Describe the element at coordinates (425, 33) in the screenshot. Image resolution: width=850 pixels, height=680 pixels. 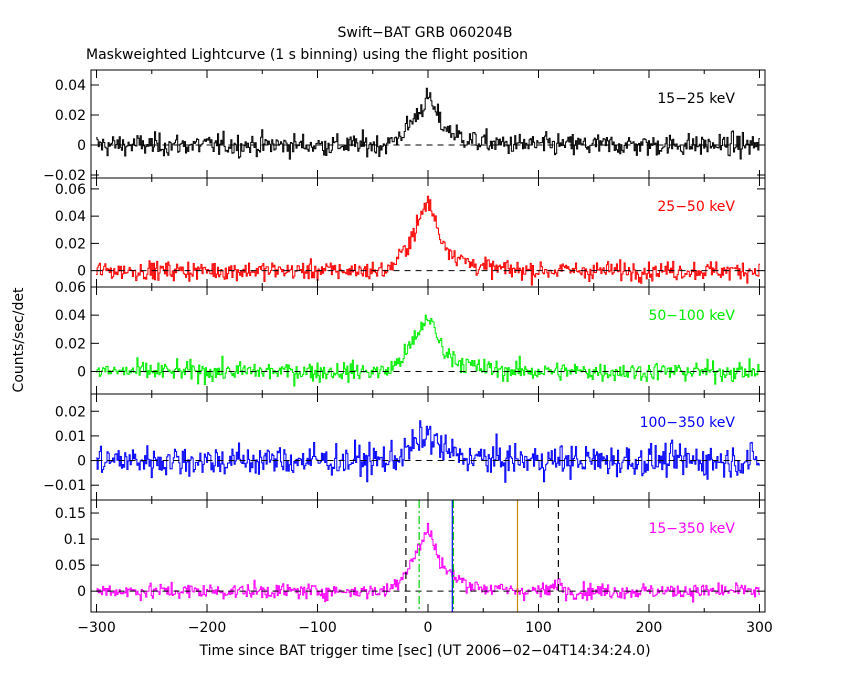
I see `chart-title: Swift−BAT GRB 060204B` at that location.